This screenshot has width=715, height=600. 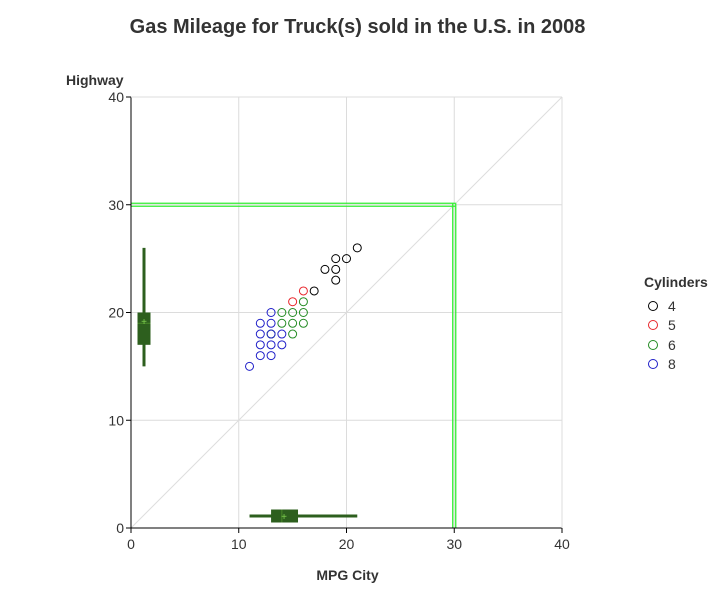 What do you see at coordinates (672, 305) in the screenshot?
I see `legend-label: 4` at bounding box center [672, 305].